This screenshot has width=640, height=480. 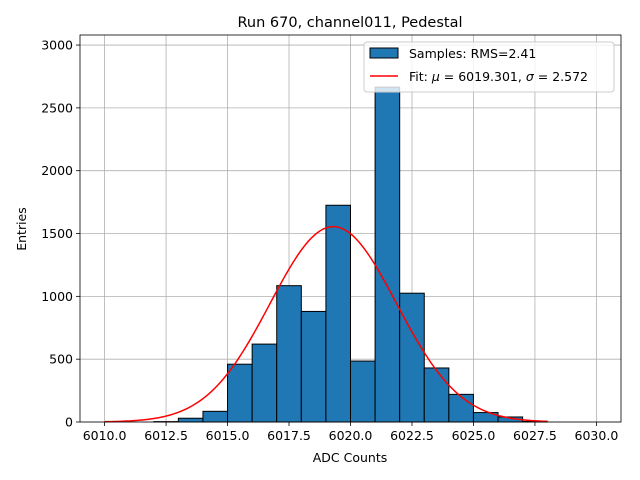 What do you see at coordinates (570, 76) in the screenshot?
I see `fit-sigma-value: 2.572` at bounding box center [570, 76].